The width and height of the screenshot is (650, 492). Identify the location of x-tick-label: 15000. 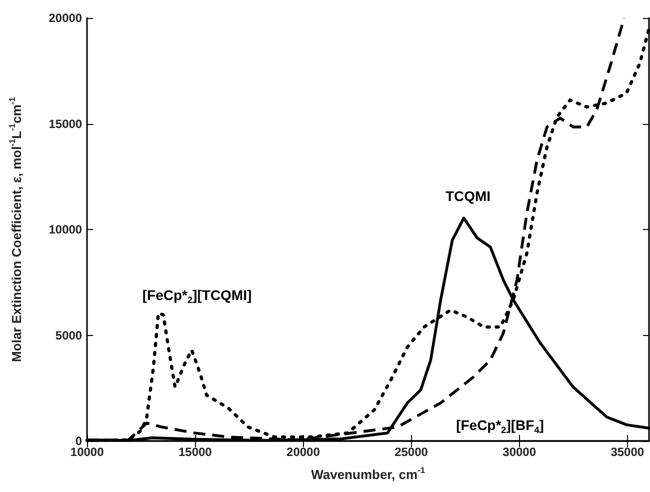
(195, 452).